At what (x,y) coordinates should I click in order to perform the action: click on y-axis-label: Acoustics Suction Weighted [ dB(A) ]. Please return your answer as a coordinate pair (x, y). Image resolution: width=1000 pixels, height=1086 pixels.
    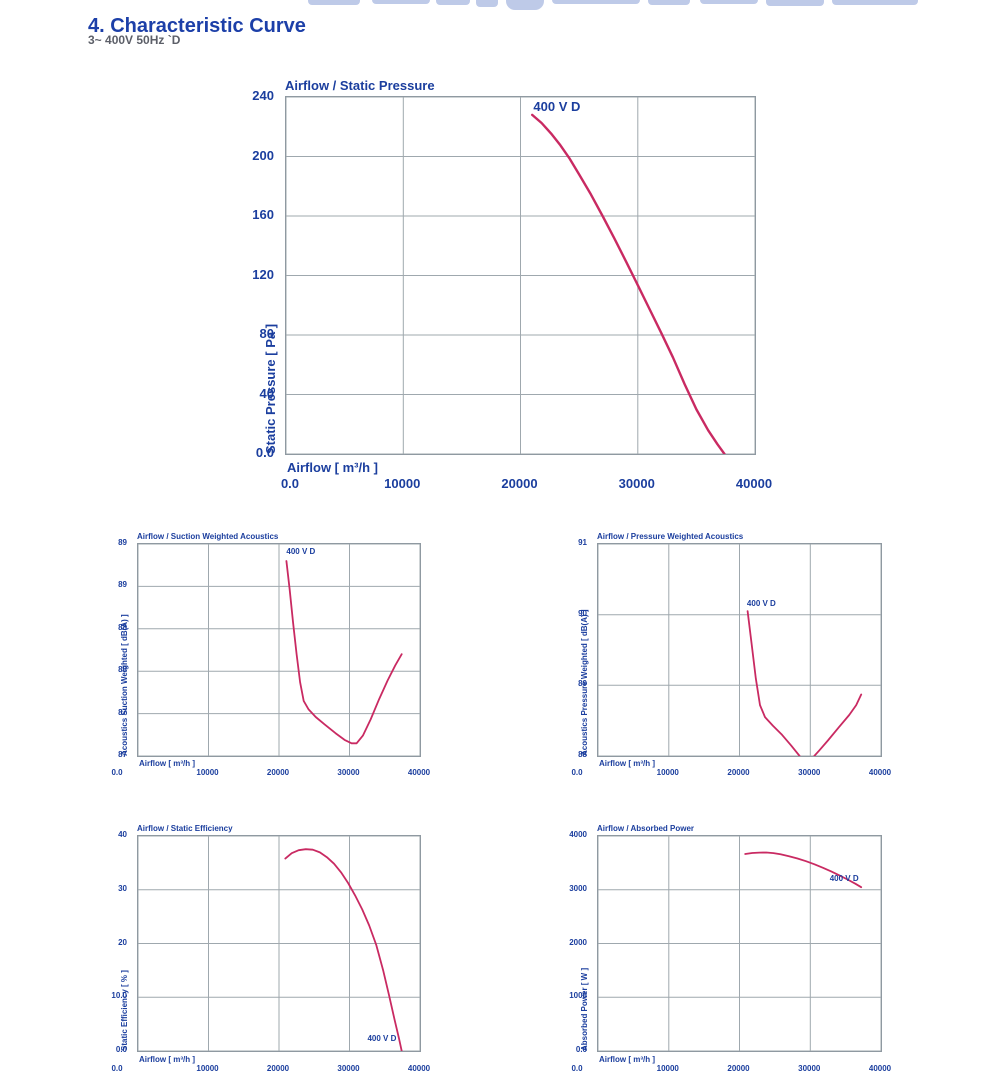
    Looking at the image, I should click on (124, 685).